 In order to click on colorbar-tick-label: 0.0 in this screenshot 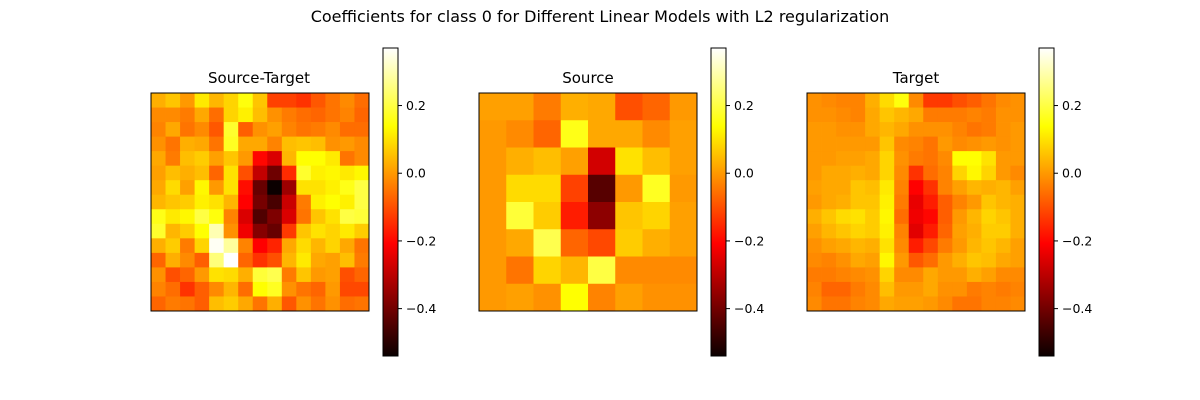, I will do `click(416, 173)`.